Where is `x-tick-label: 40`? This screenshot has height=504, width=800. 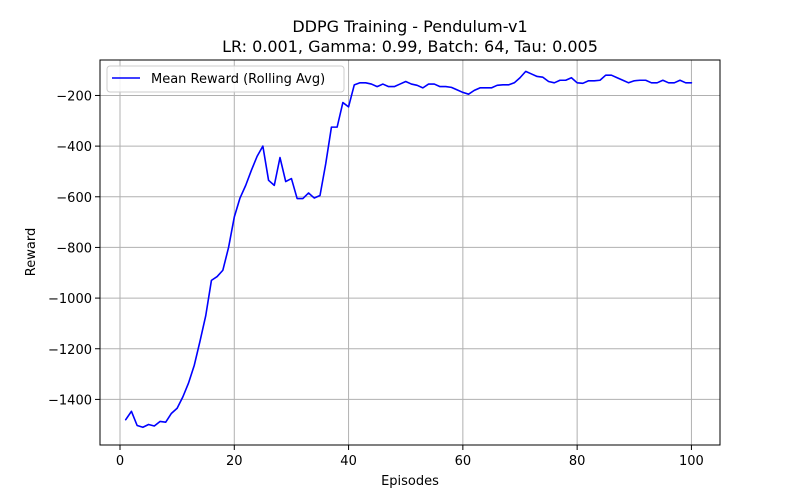 x-tick-label: 40 is located at coordinates (348, 461).